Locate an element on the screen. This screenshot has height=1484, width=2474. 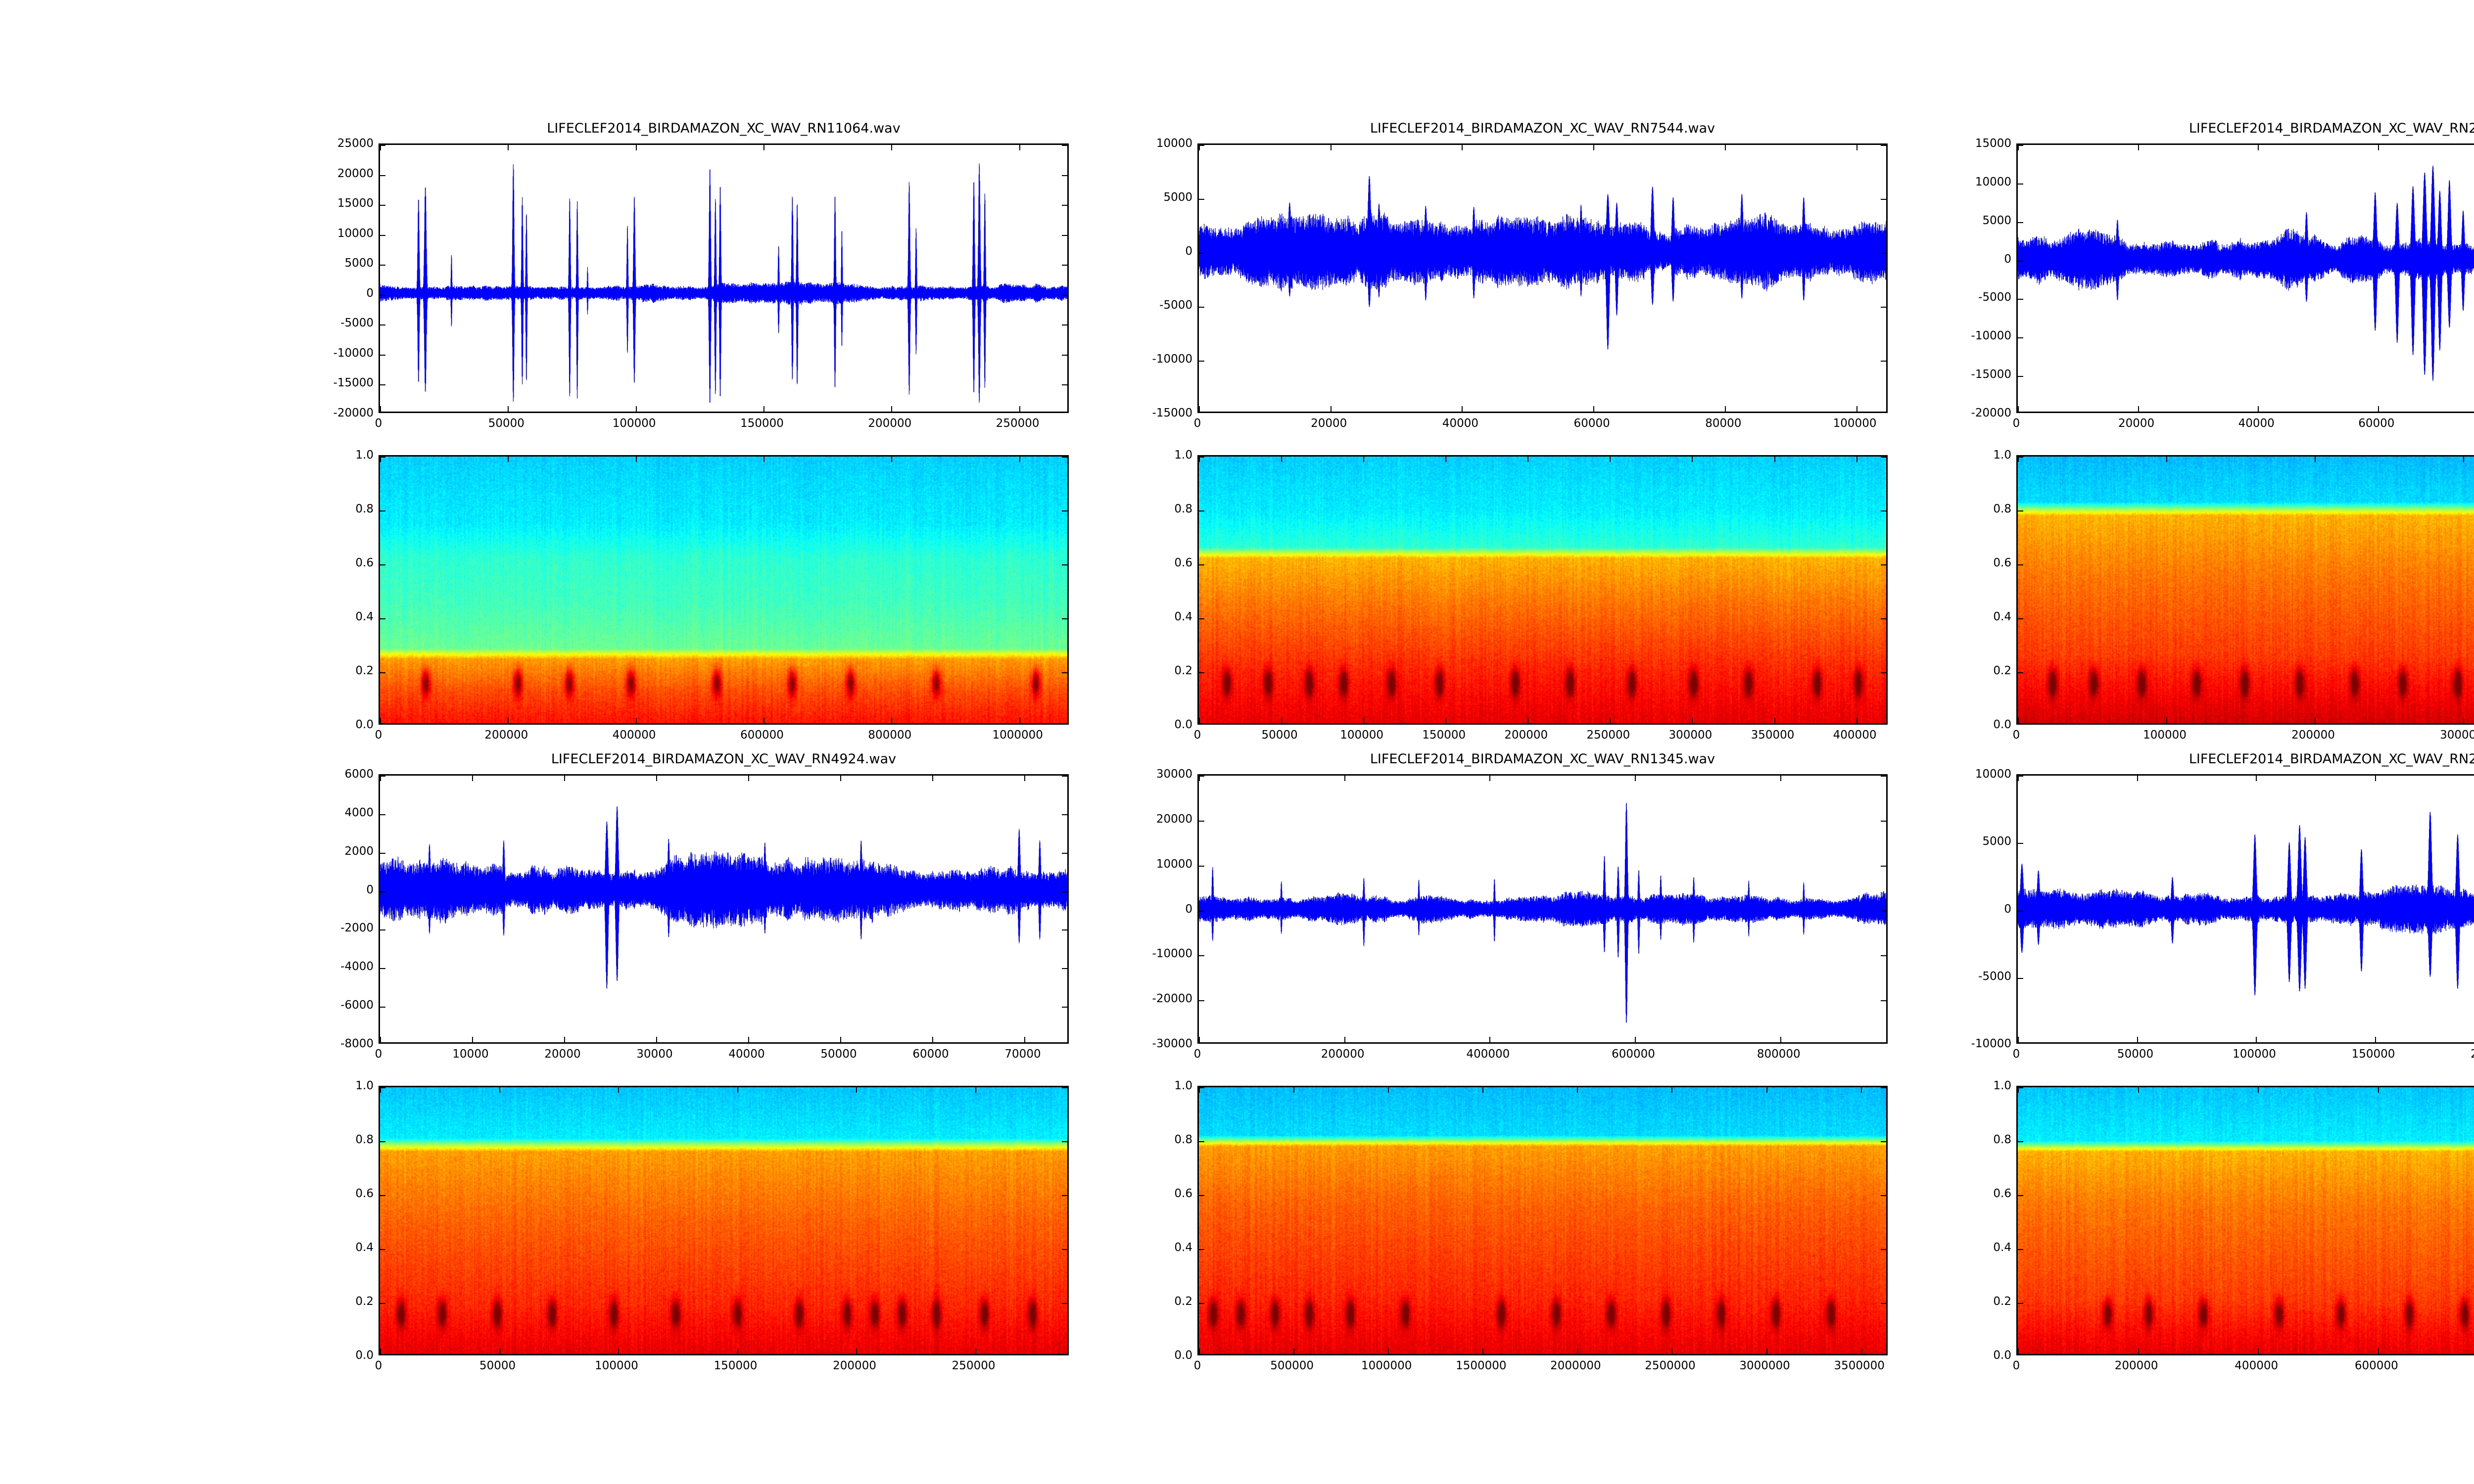
x-tick-label: 1000000 is located at coordinates (1387, 1365).